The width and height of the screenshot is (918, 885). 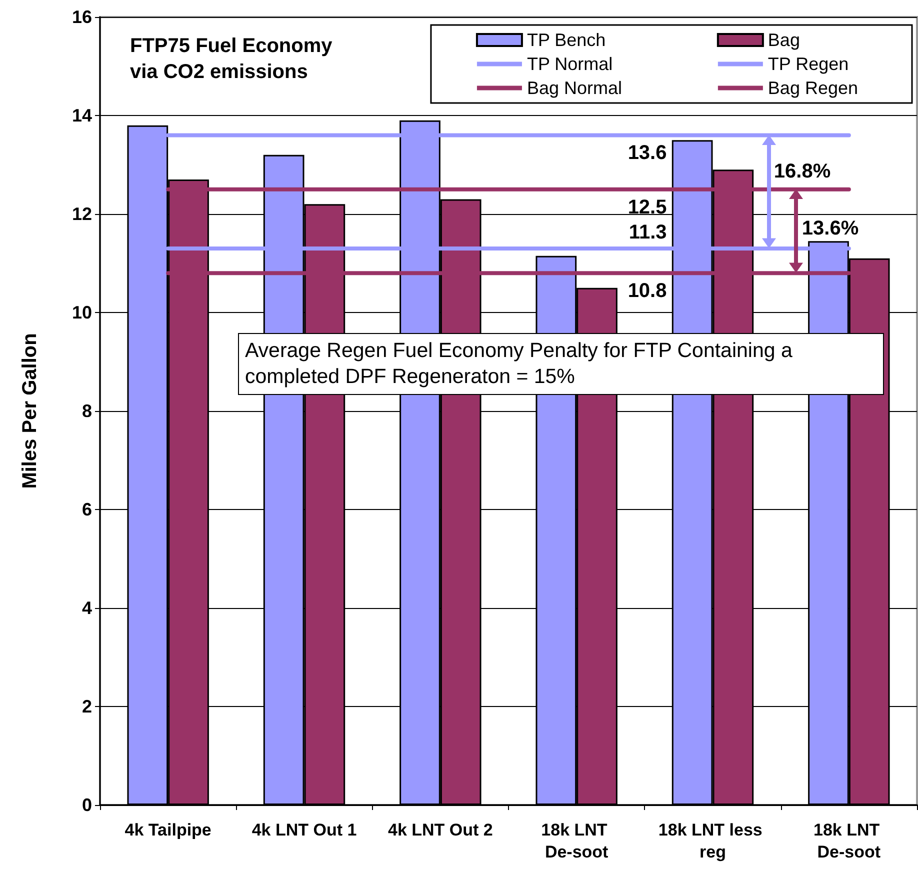 I want to click on legend-label: Bag, so click(x=784, y=40).